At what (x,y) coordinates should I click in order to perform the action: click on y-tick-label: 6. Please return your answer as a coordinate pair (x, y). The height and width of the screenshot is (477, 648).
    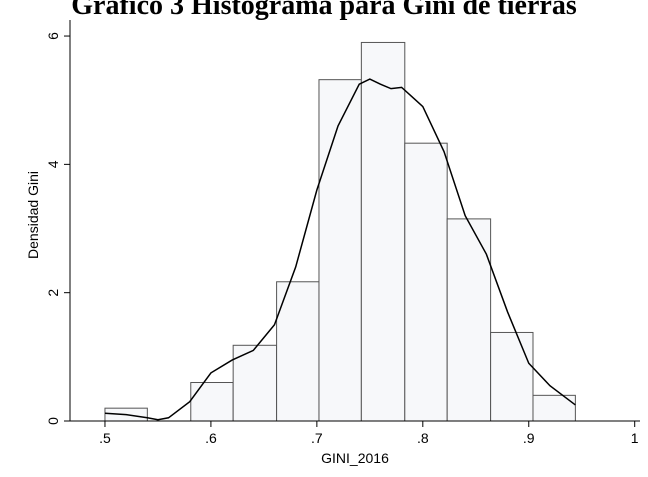
    Looking at the image, I should click on (53, 36).